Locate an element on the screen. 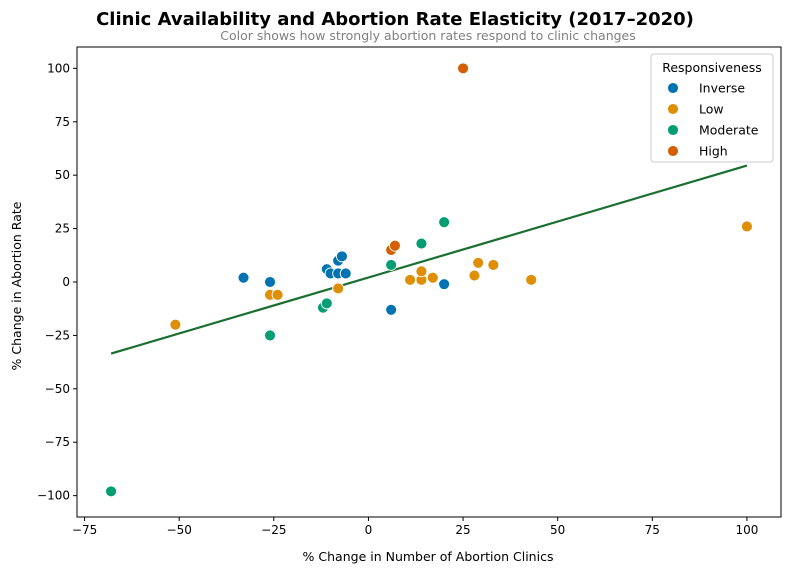 The height and width of the screenshot is (574, 790). legend-label: Moderate is located at coordinates (729, 130).